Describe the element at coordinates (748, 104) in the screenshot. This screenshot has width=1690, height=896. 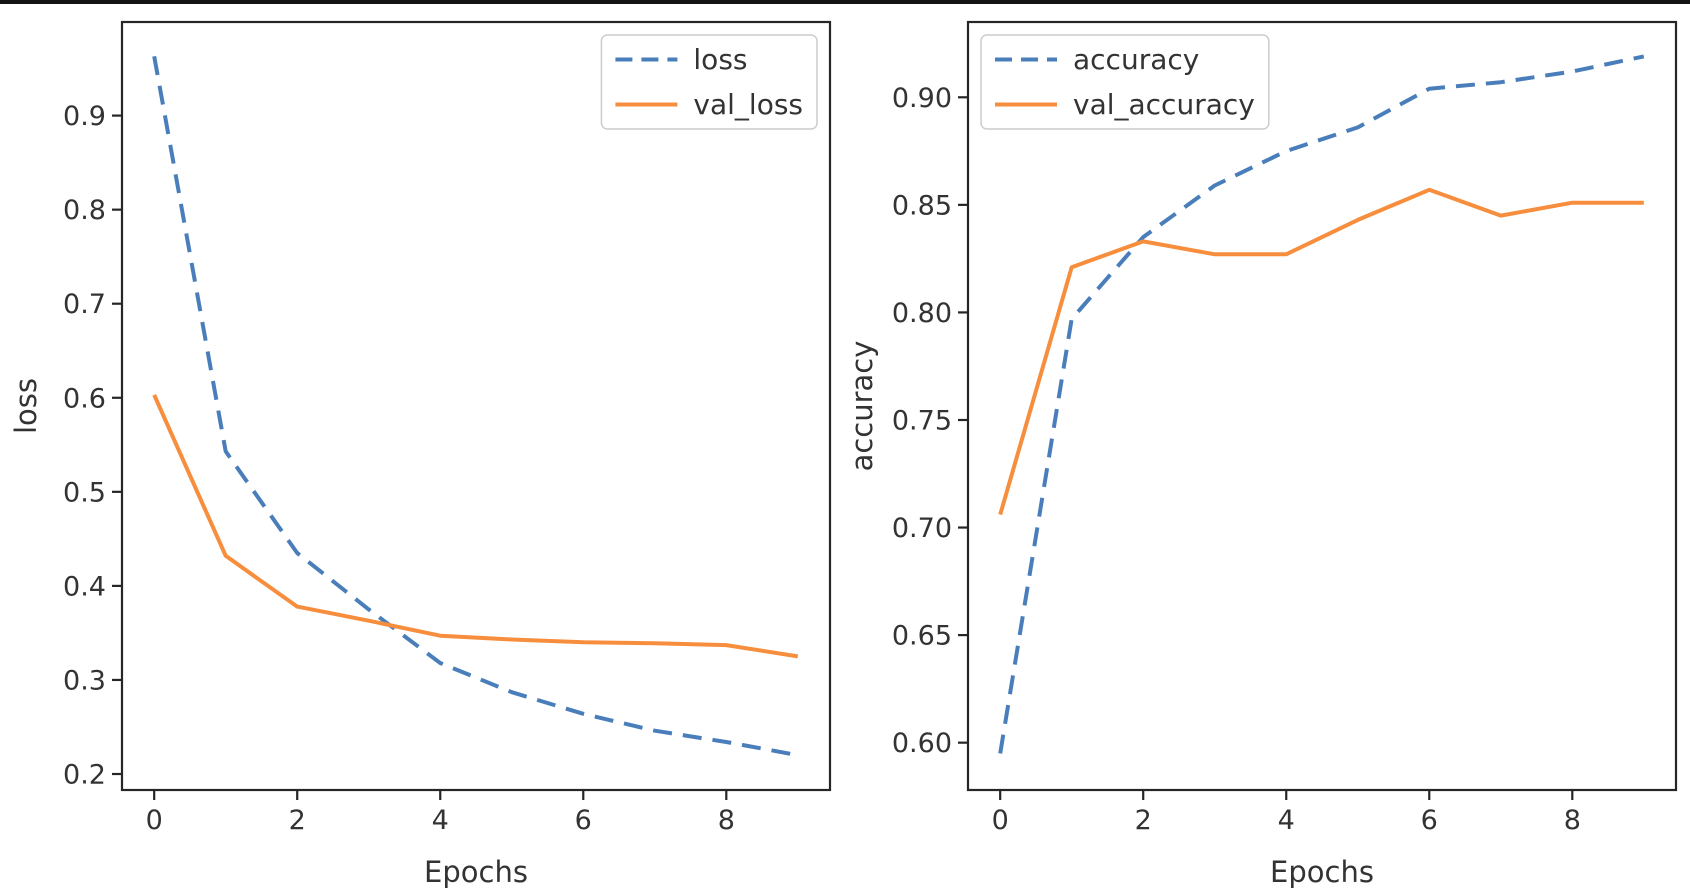
I see `legend-label-val_loss: val_loss` at that location.